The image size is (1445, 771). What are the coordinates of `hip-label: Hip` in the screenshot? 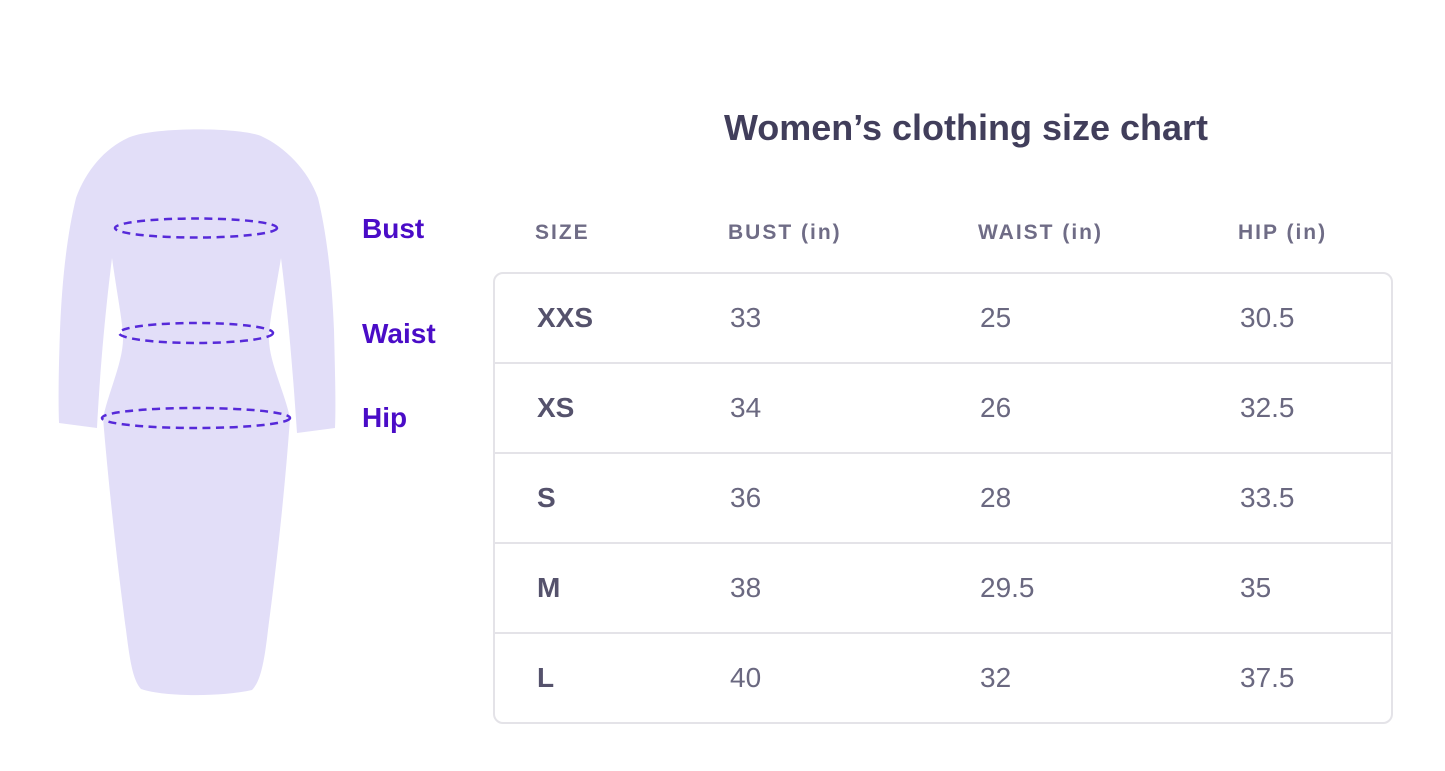 It's located at (385, 417).